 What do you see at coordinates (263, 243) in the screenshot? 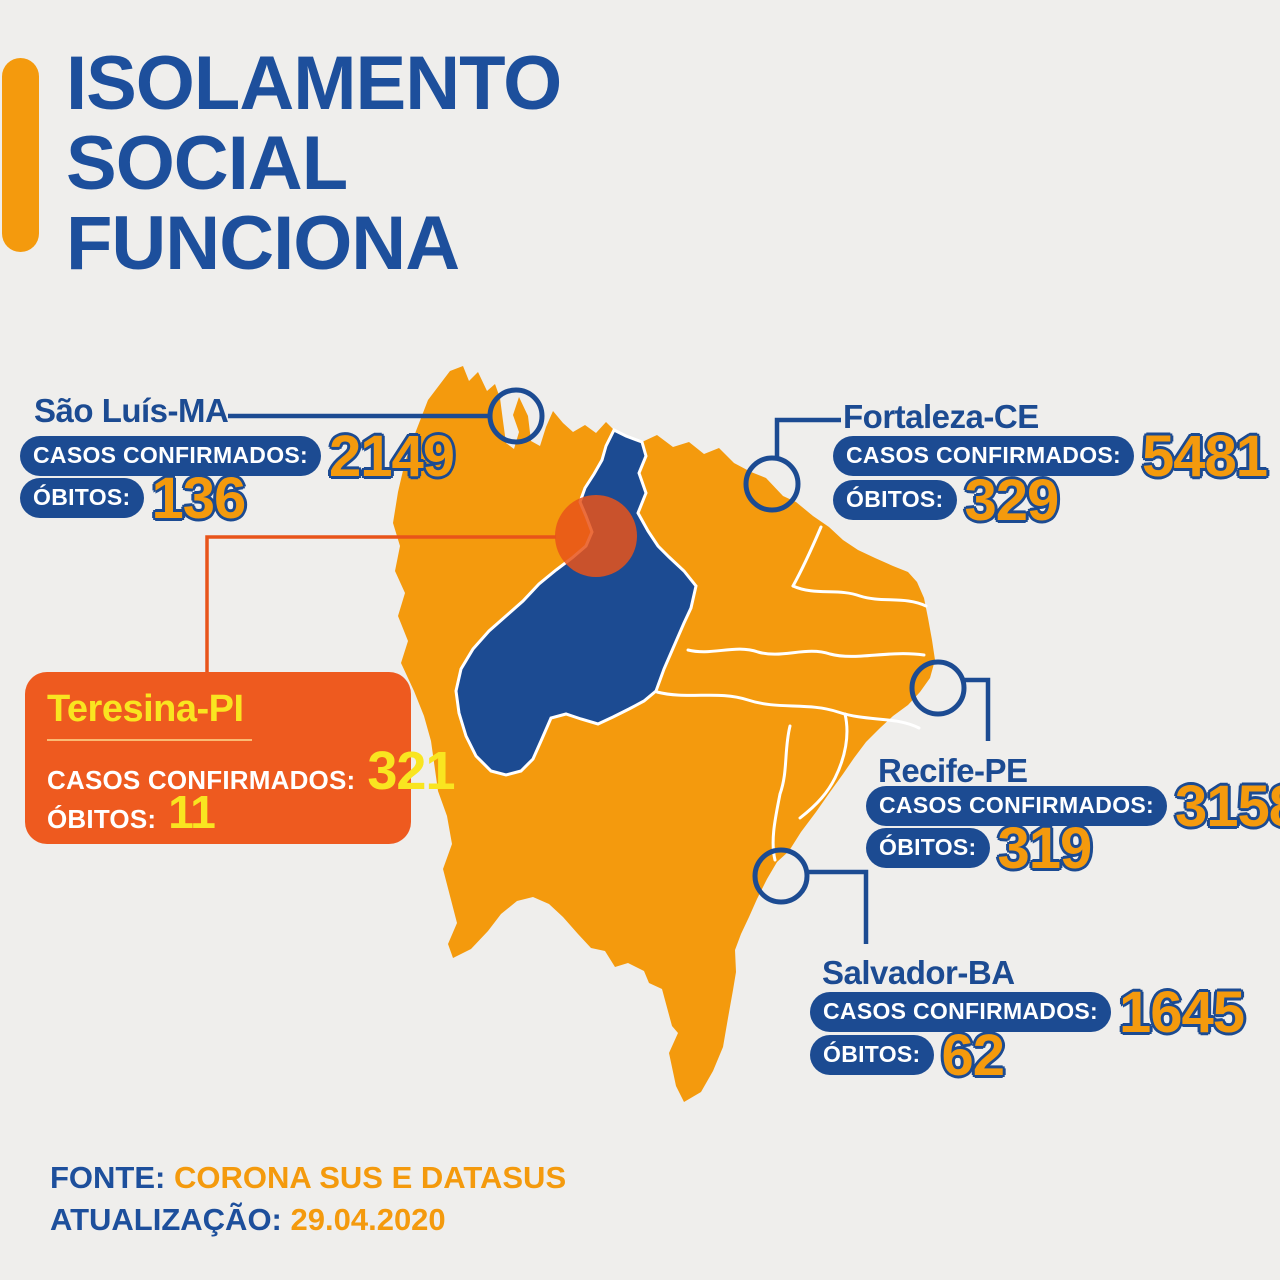
I see `title-line-3: FUNCIONA` at bounding box center [263, 243].